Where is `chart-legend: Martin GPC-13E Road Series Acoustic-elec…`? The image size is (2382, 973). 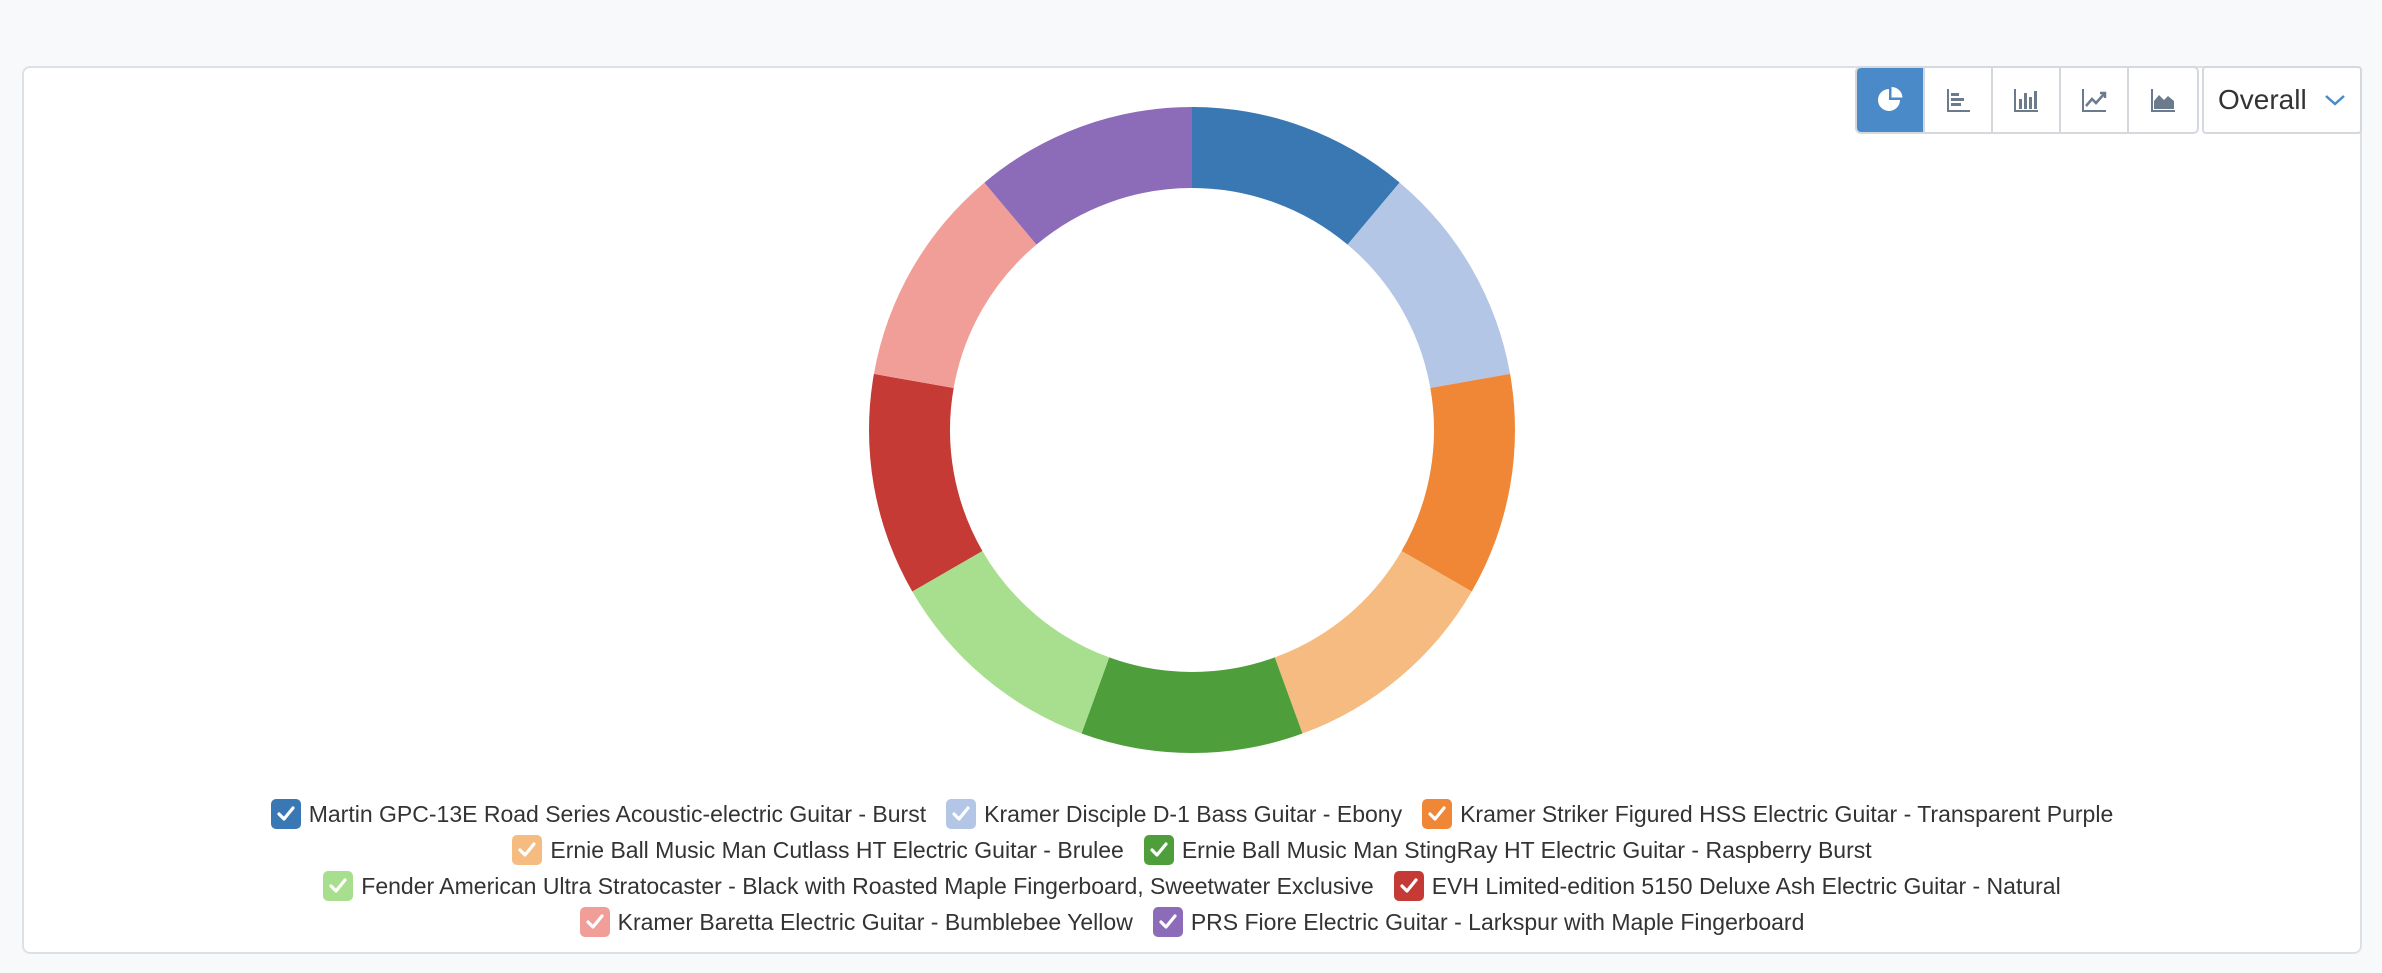 chart-legend: Martin GPC-13E Road Series Acoustic-elec… is located at coordinates (1192, 868).